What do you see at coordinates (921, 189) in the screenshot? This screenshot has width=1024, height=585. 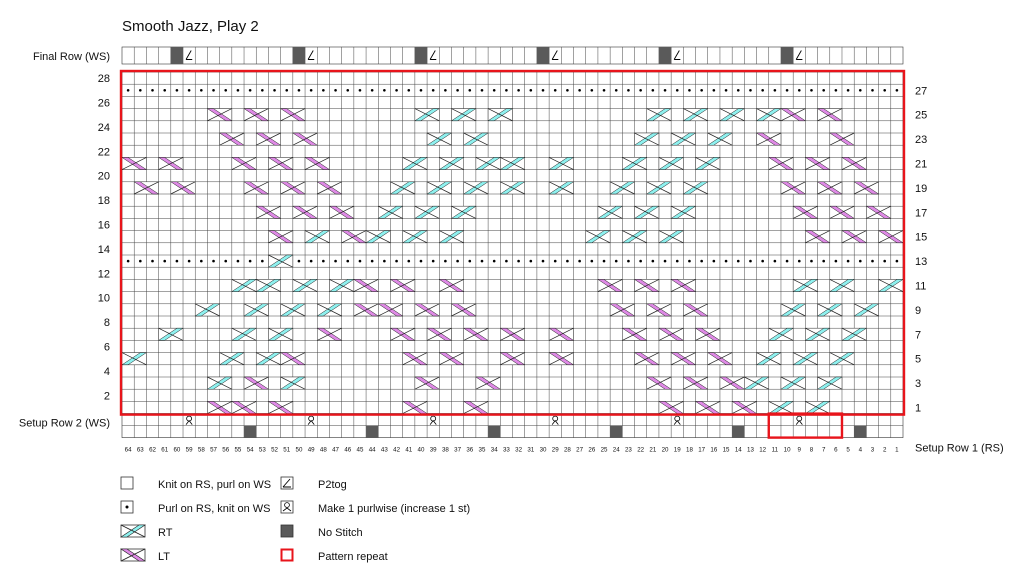 I see `right-row-number: 19` at bounding box center [921, 189].